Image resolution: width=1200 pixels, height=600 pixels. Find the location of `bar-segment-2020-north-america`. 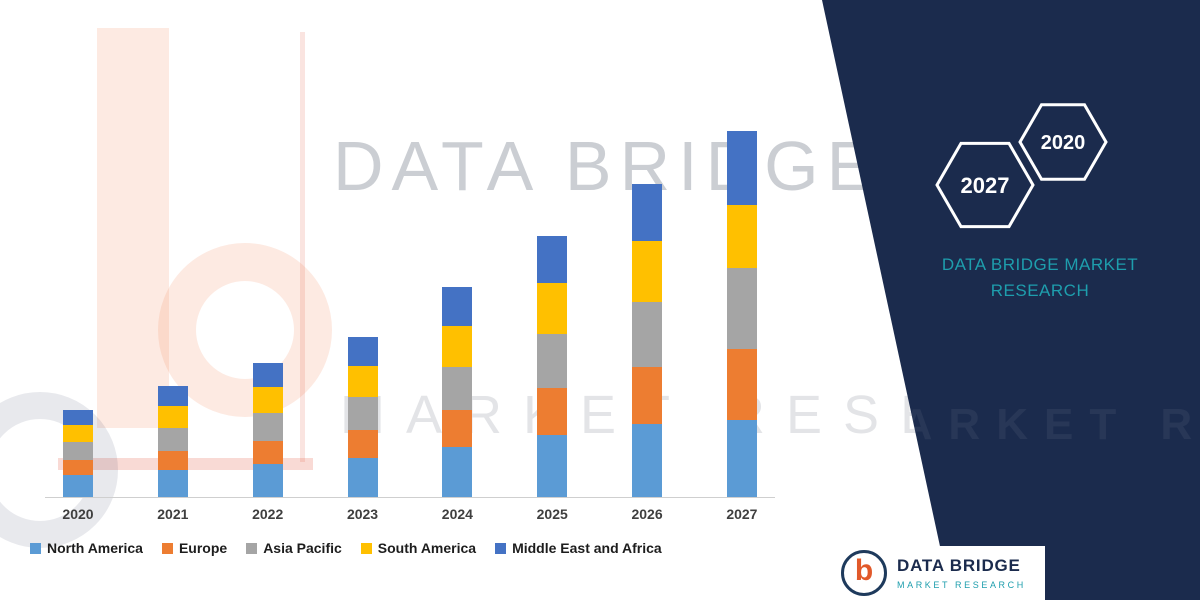

bar-segment-2020-north-america is located at coordinates (78, 486).